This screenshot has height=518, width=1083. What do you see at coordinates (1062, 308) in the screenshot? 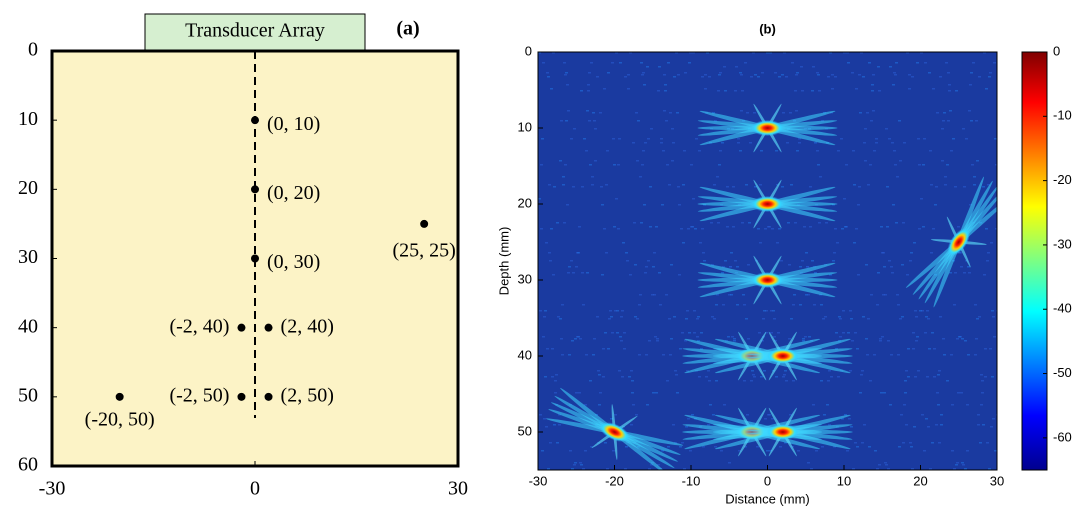
I see `colorbar-tick-label: -40` at bounding box center [1062, 308].